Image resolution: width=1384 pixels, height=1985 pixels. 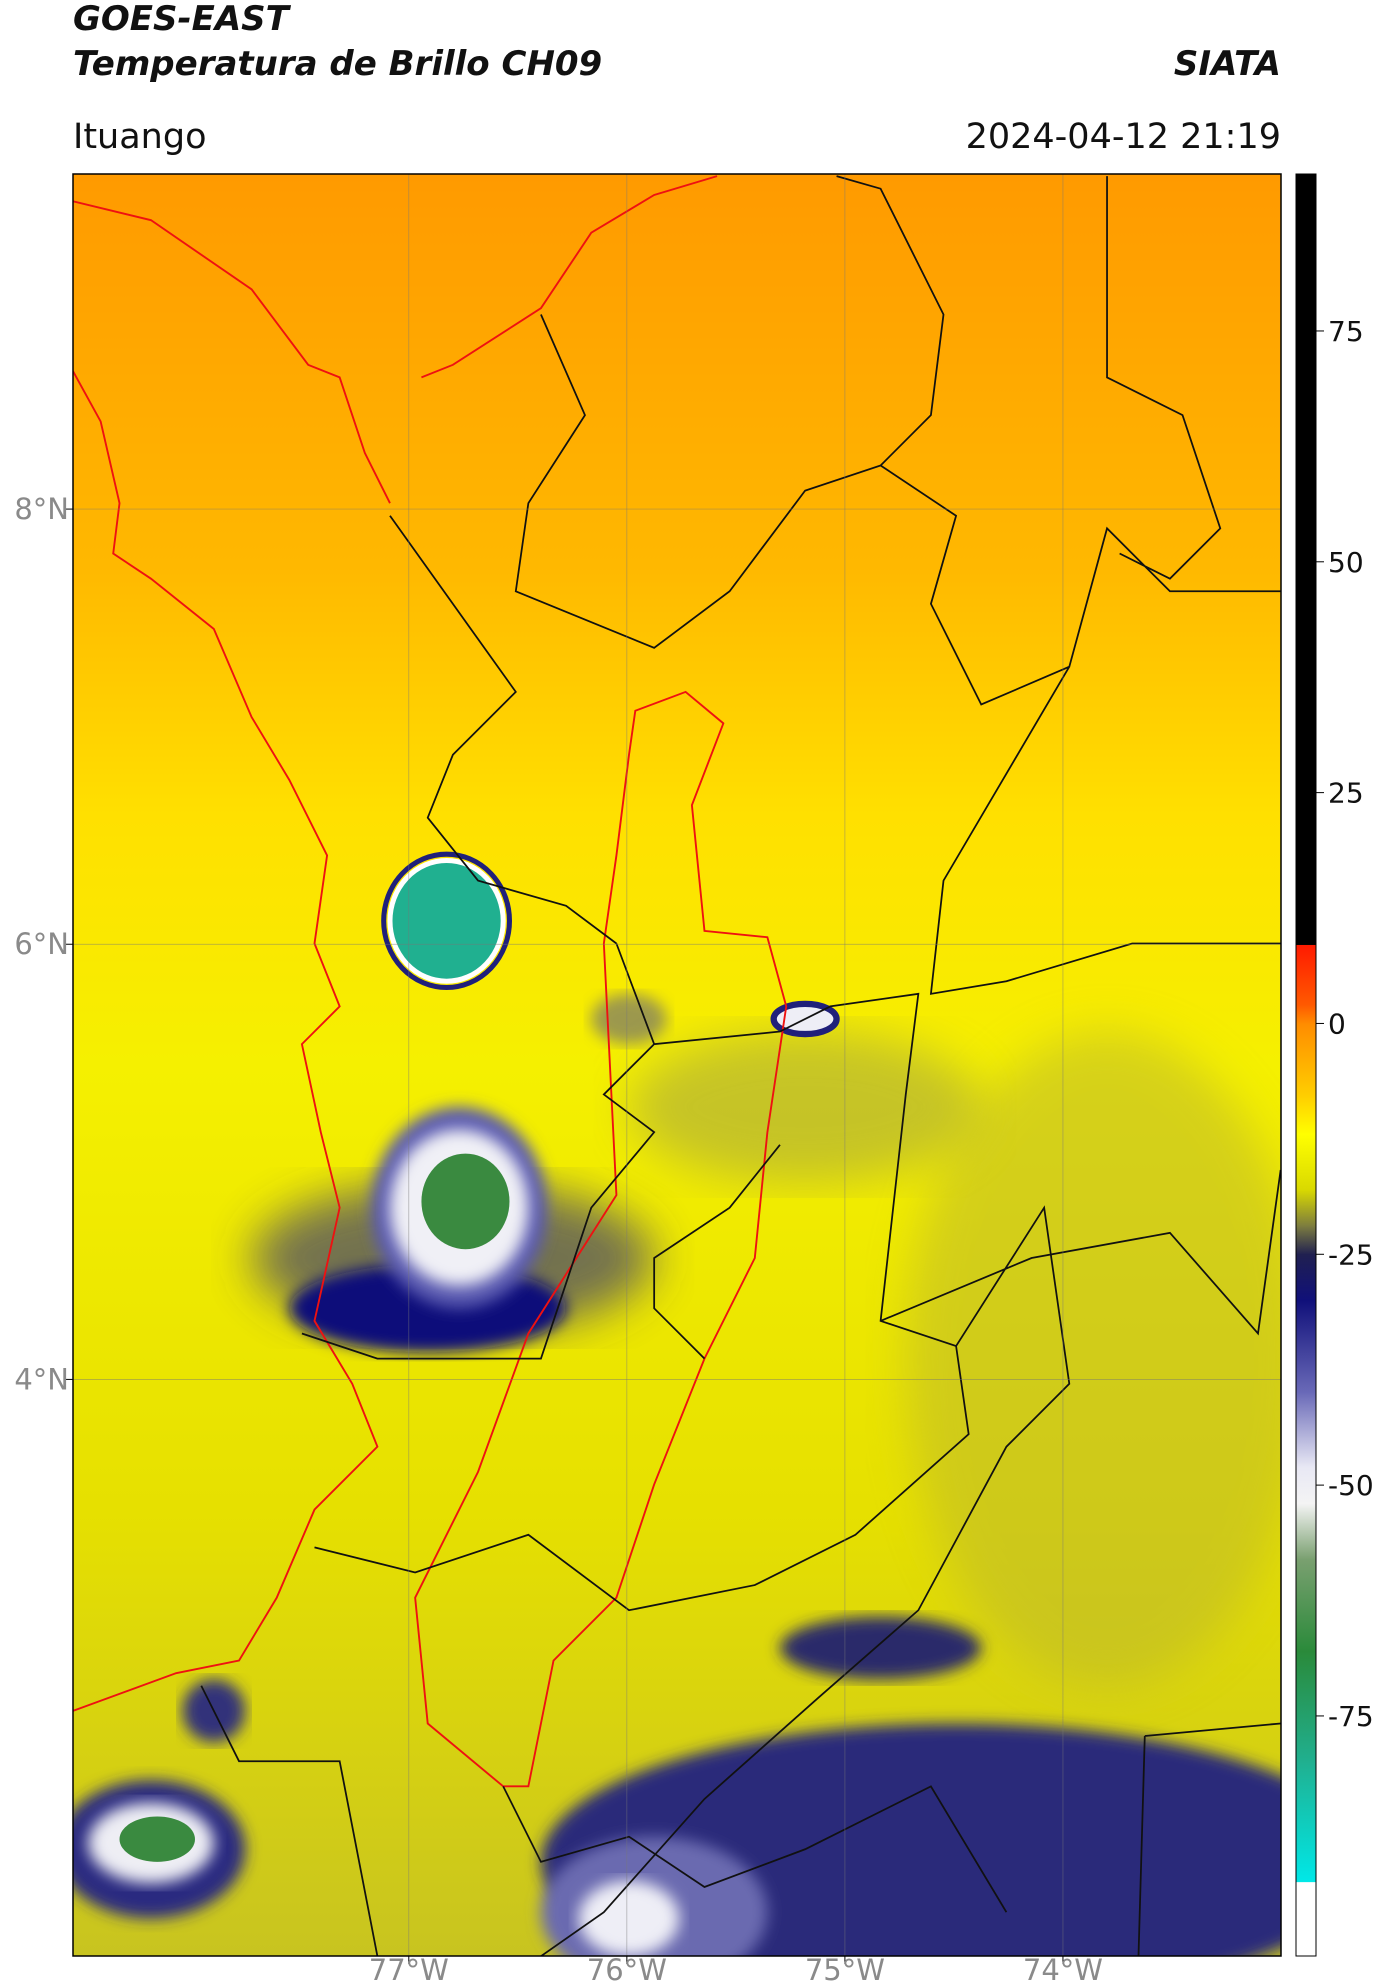 I want to click on x-tick-label: 74°W, so click(x=1063, y=1967).